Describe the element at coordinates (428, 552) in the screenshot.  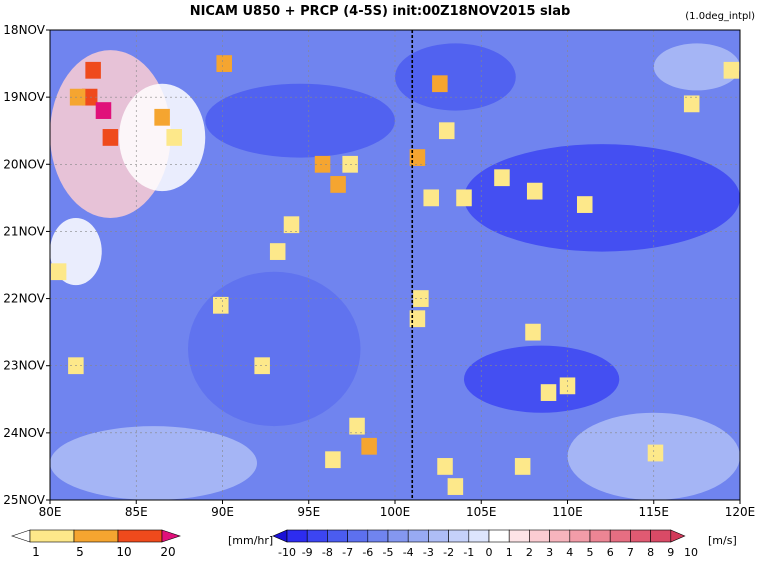
I see `u850-colorbar-label: -3` at that location.